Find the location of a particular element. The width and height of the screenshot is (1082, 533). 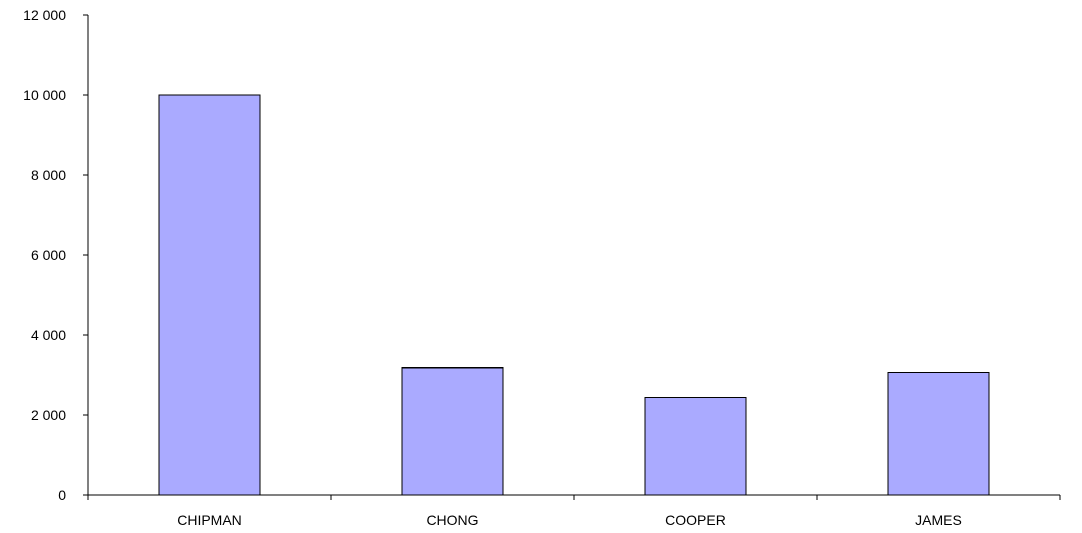

x-tick-label-chipman: CHIPMAN is located at coordinates (209, 520).